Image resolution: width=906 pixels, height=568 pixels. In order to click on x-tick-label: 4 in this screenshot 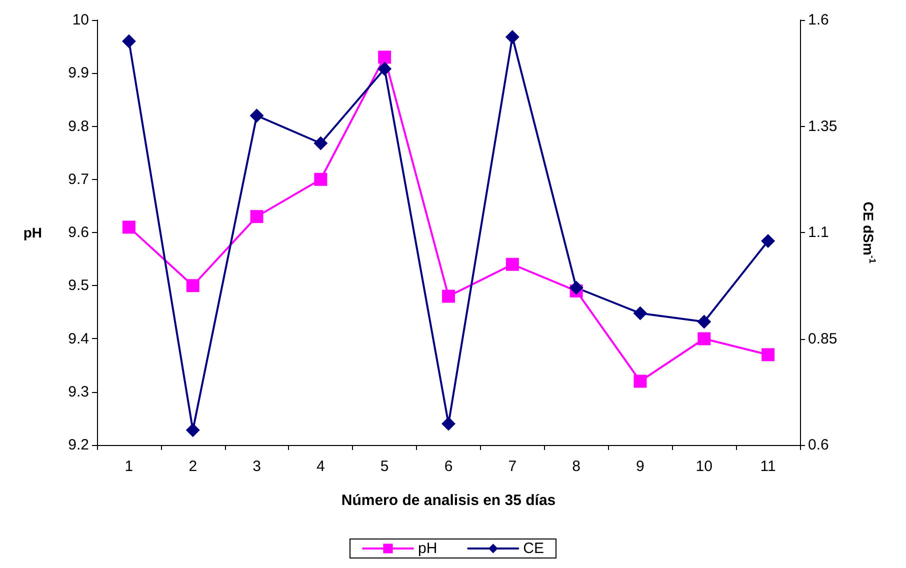, I will do `click(320, 466)`.